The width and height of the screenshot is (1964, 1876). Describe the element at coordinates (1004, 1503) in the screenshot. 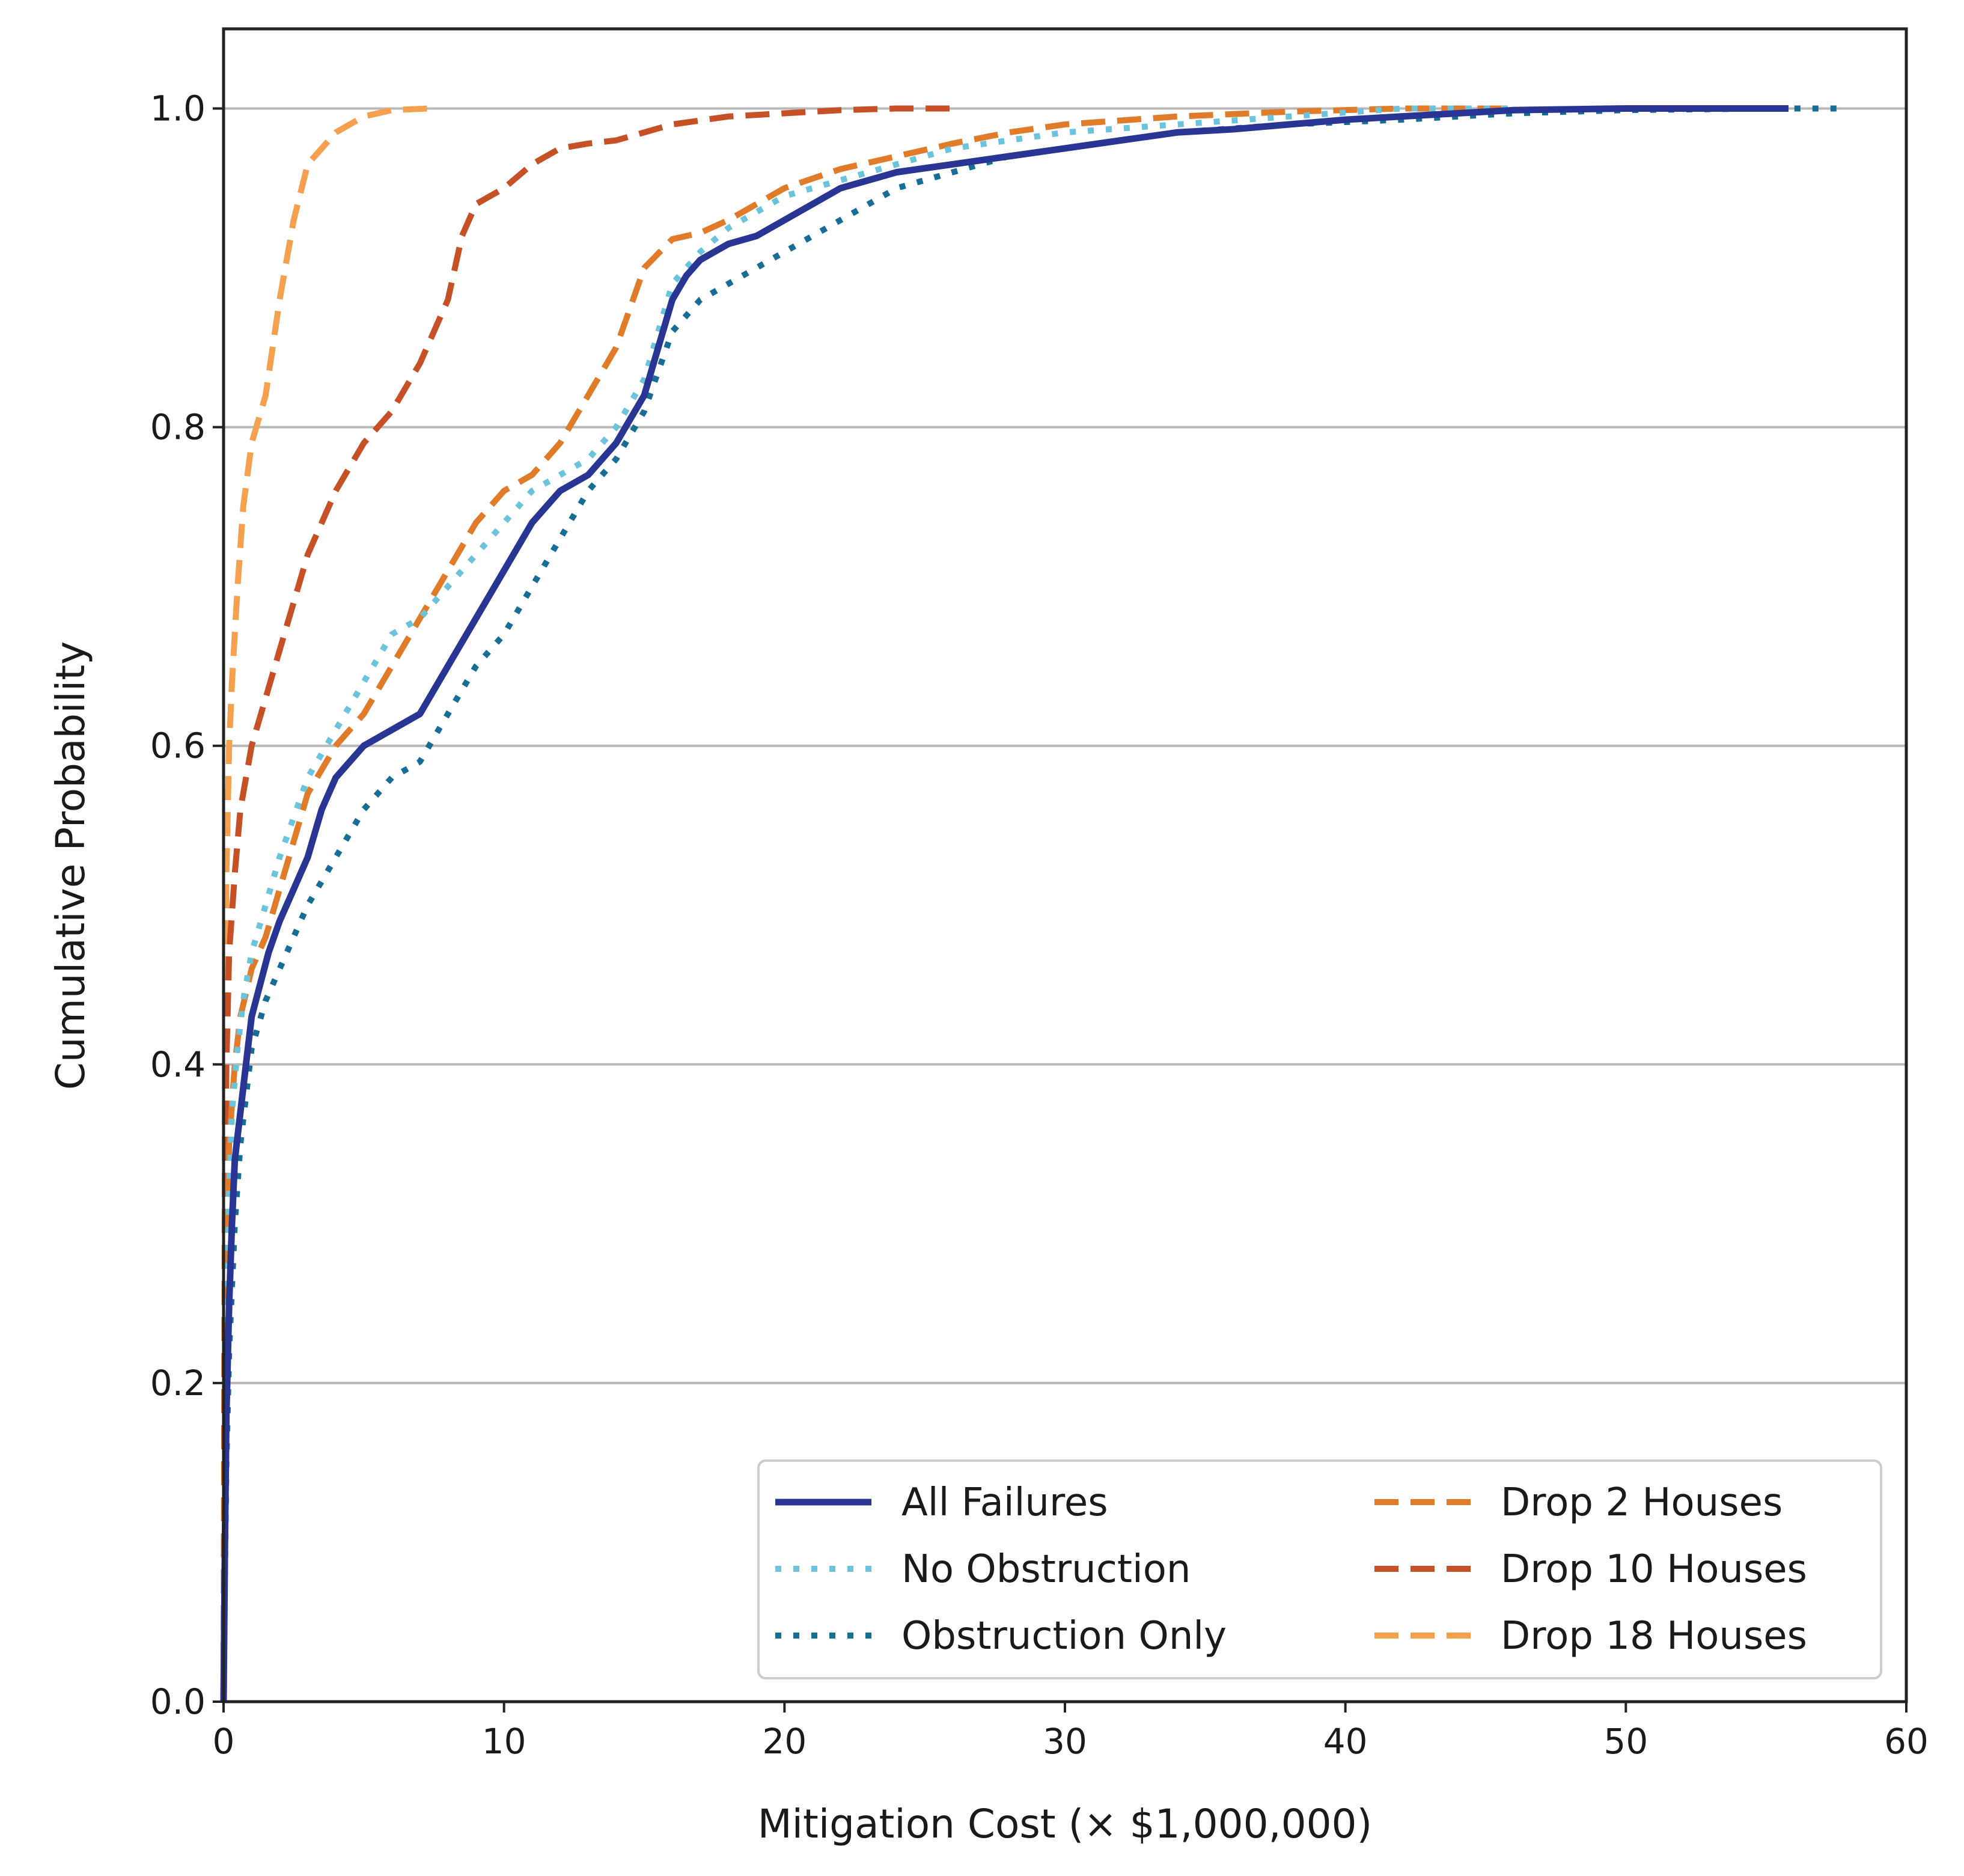

I see `legend-label-all-failures: All Failures` at that location.